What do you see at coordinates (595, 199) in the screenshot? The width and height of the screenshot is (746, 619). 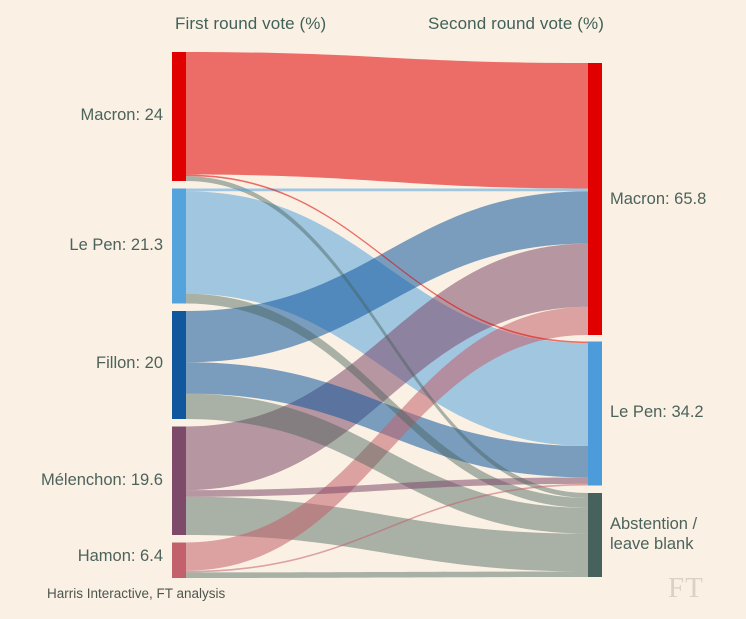 I see `node-macron-r2` at bounding box center [595, 199].